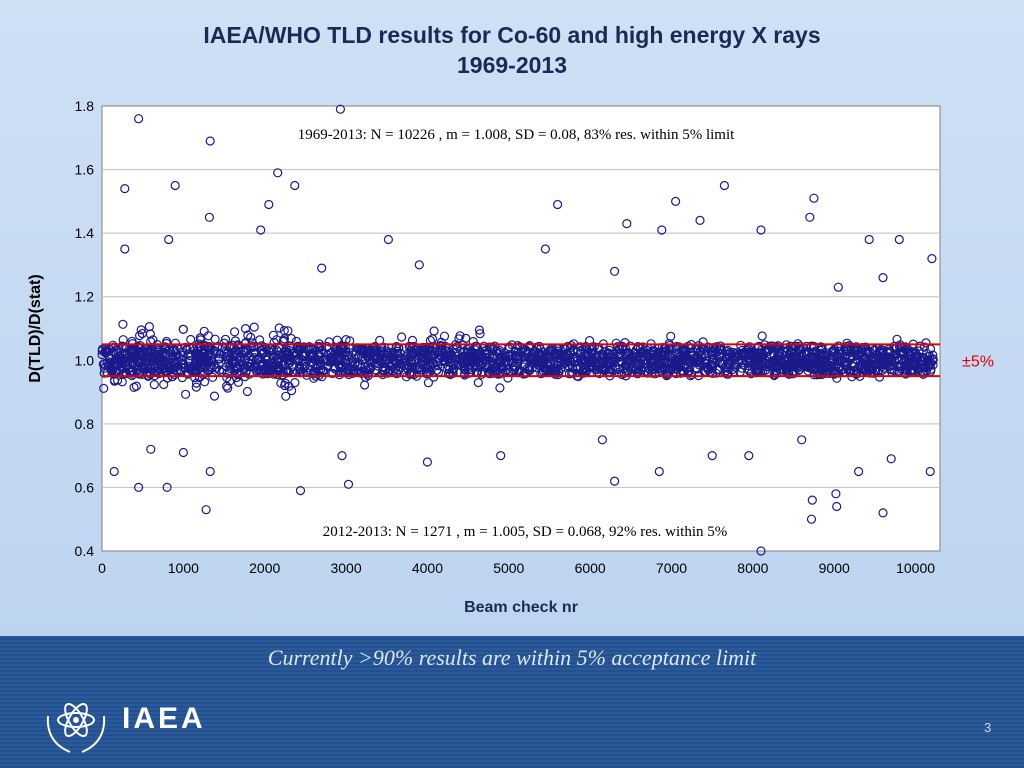 The height and width of the screenshot is (768, 1024). Describe the element at coordinates (752, 568) in the screenshot. I see `x-tick-label: 8000` at that location.